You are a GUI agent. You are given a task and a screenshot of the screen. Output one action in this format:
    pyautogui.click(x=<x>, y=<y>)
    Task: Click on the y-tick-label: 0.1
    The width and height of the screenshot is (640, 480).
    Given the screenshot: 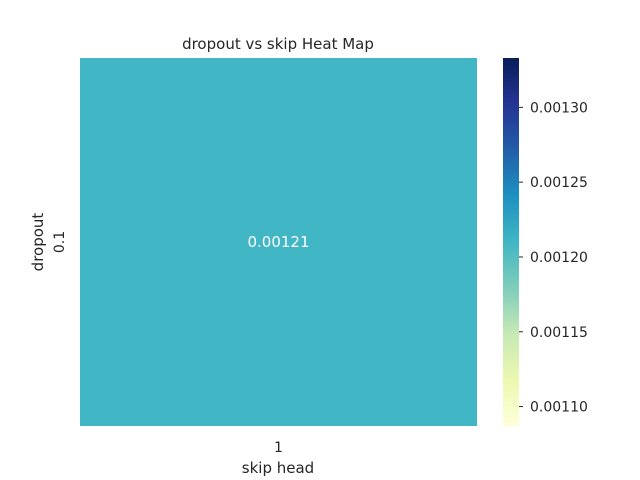 What is the action you would take?
    pyautogui.click(x=60, y=242)
    